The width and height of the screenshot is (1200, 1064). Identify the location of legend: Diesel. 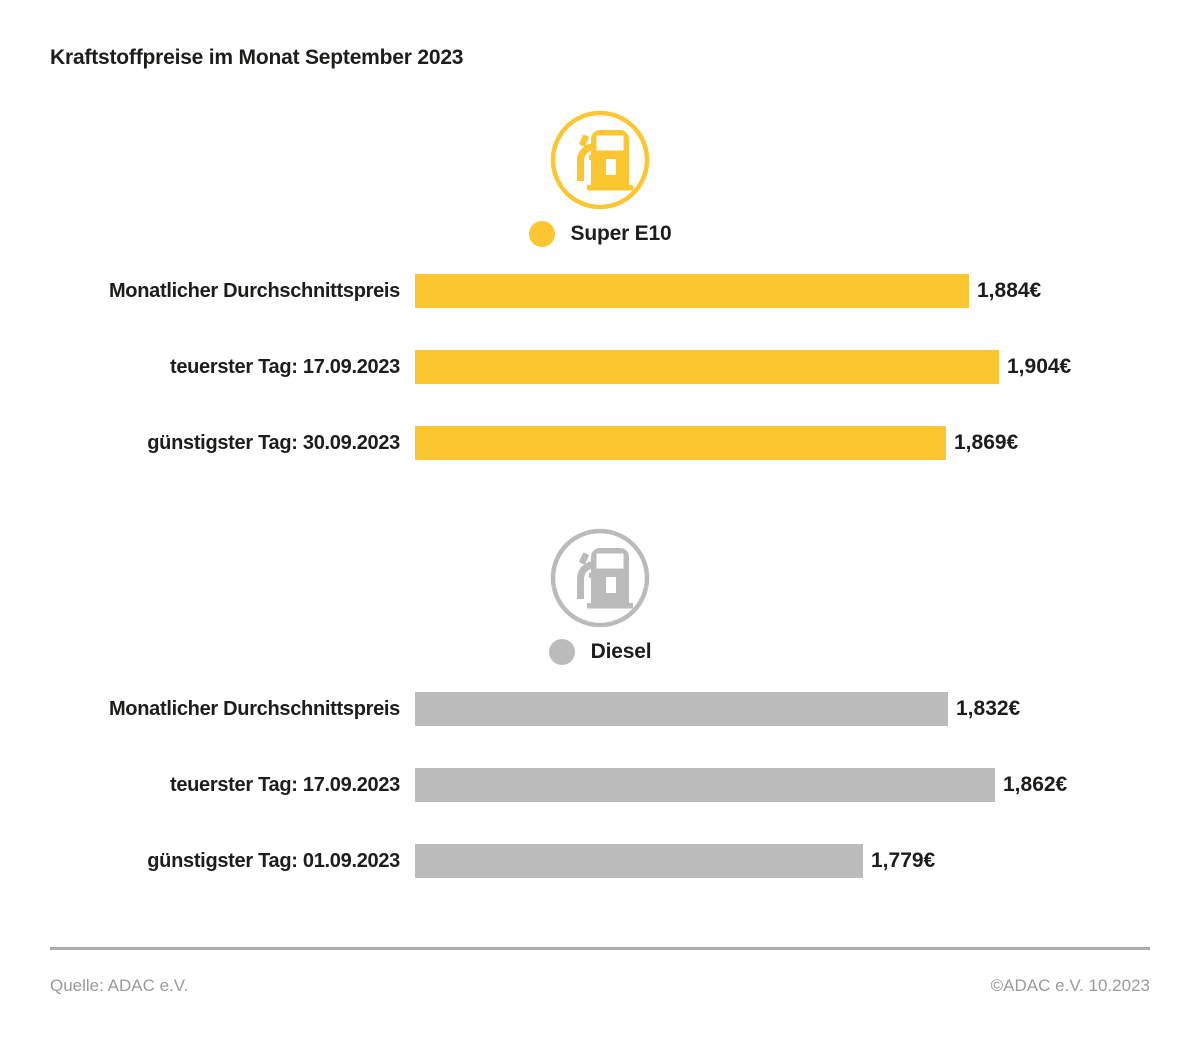
(600, 652).